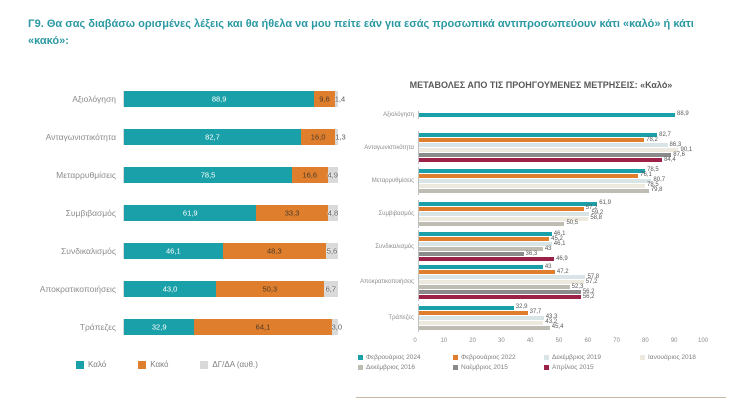 Image resolution: width=734 pixels, height=401 pixels. What do you see at coordinates (472, 341) in the screenshot?
I see `x-axis-tick: 20` at bounding box center [472, 341].